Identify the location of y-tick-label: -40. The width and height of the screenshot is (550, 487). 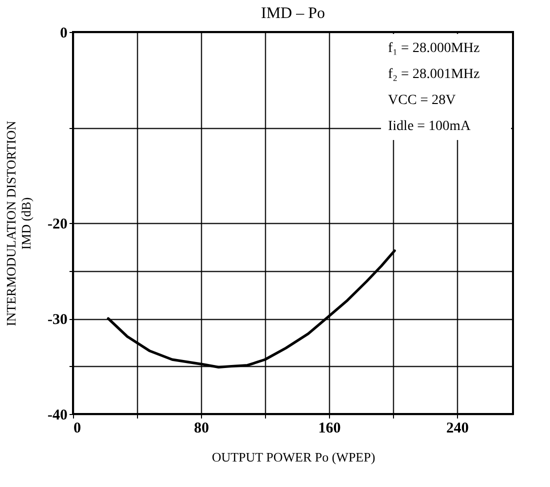
(58, 416).